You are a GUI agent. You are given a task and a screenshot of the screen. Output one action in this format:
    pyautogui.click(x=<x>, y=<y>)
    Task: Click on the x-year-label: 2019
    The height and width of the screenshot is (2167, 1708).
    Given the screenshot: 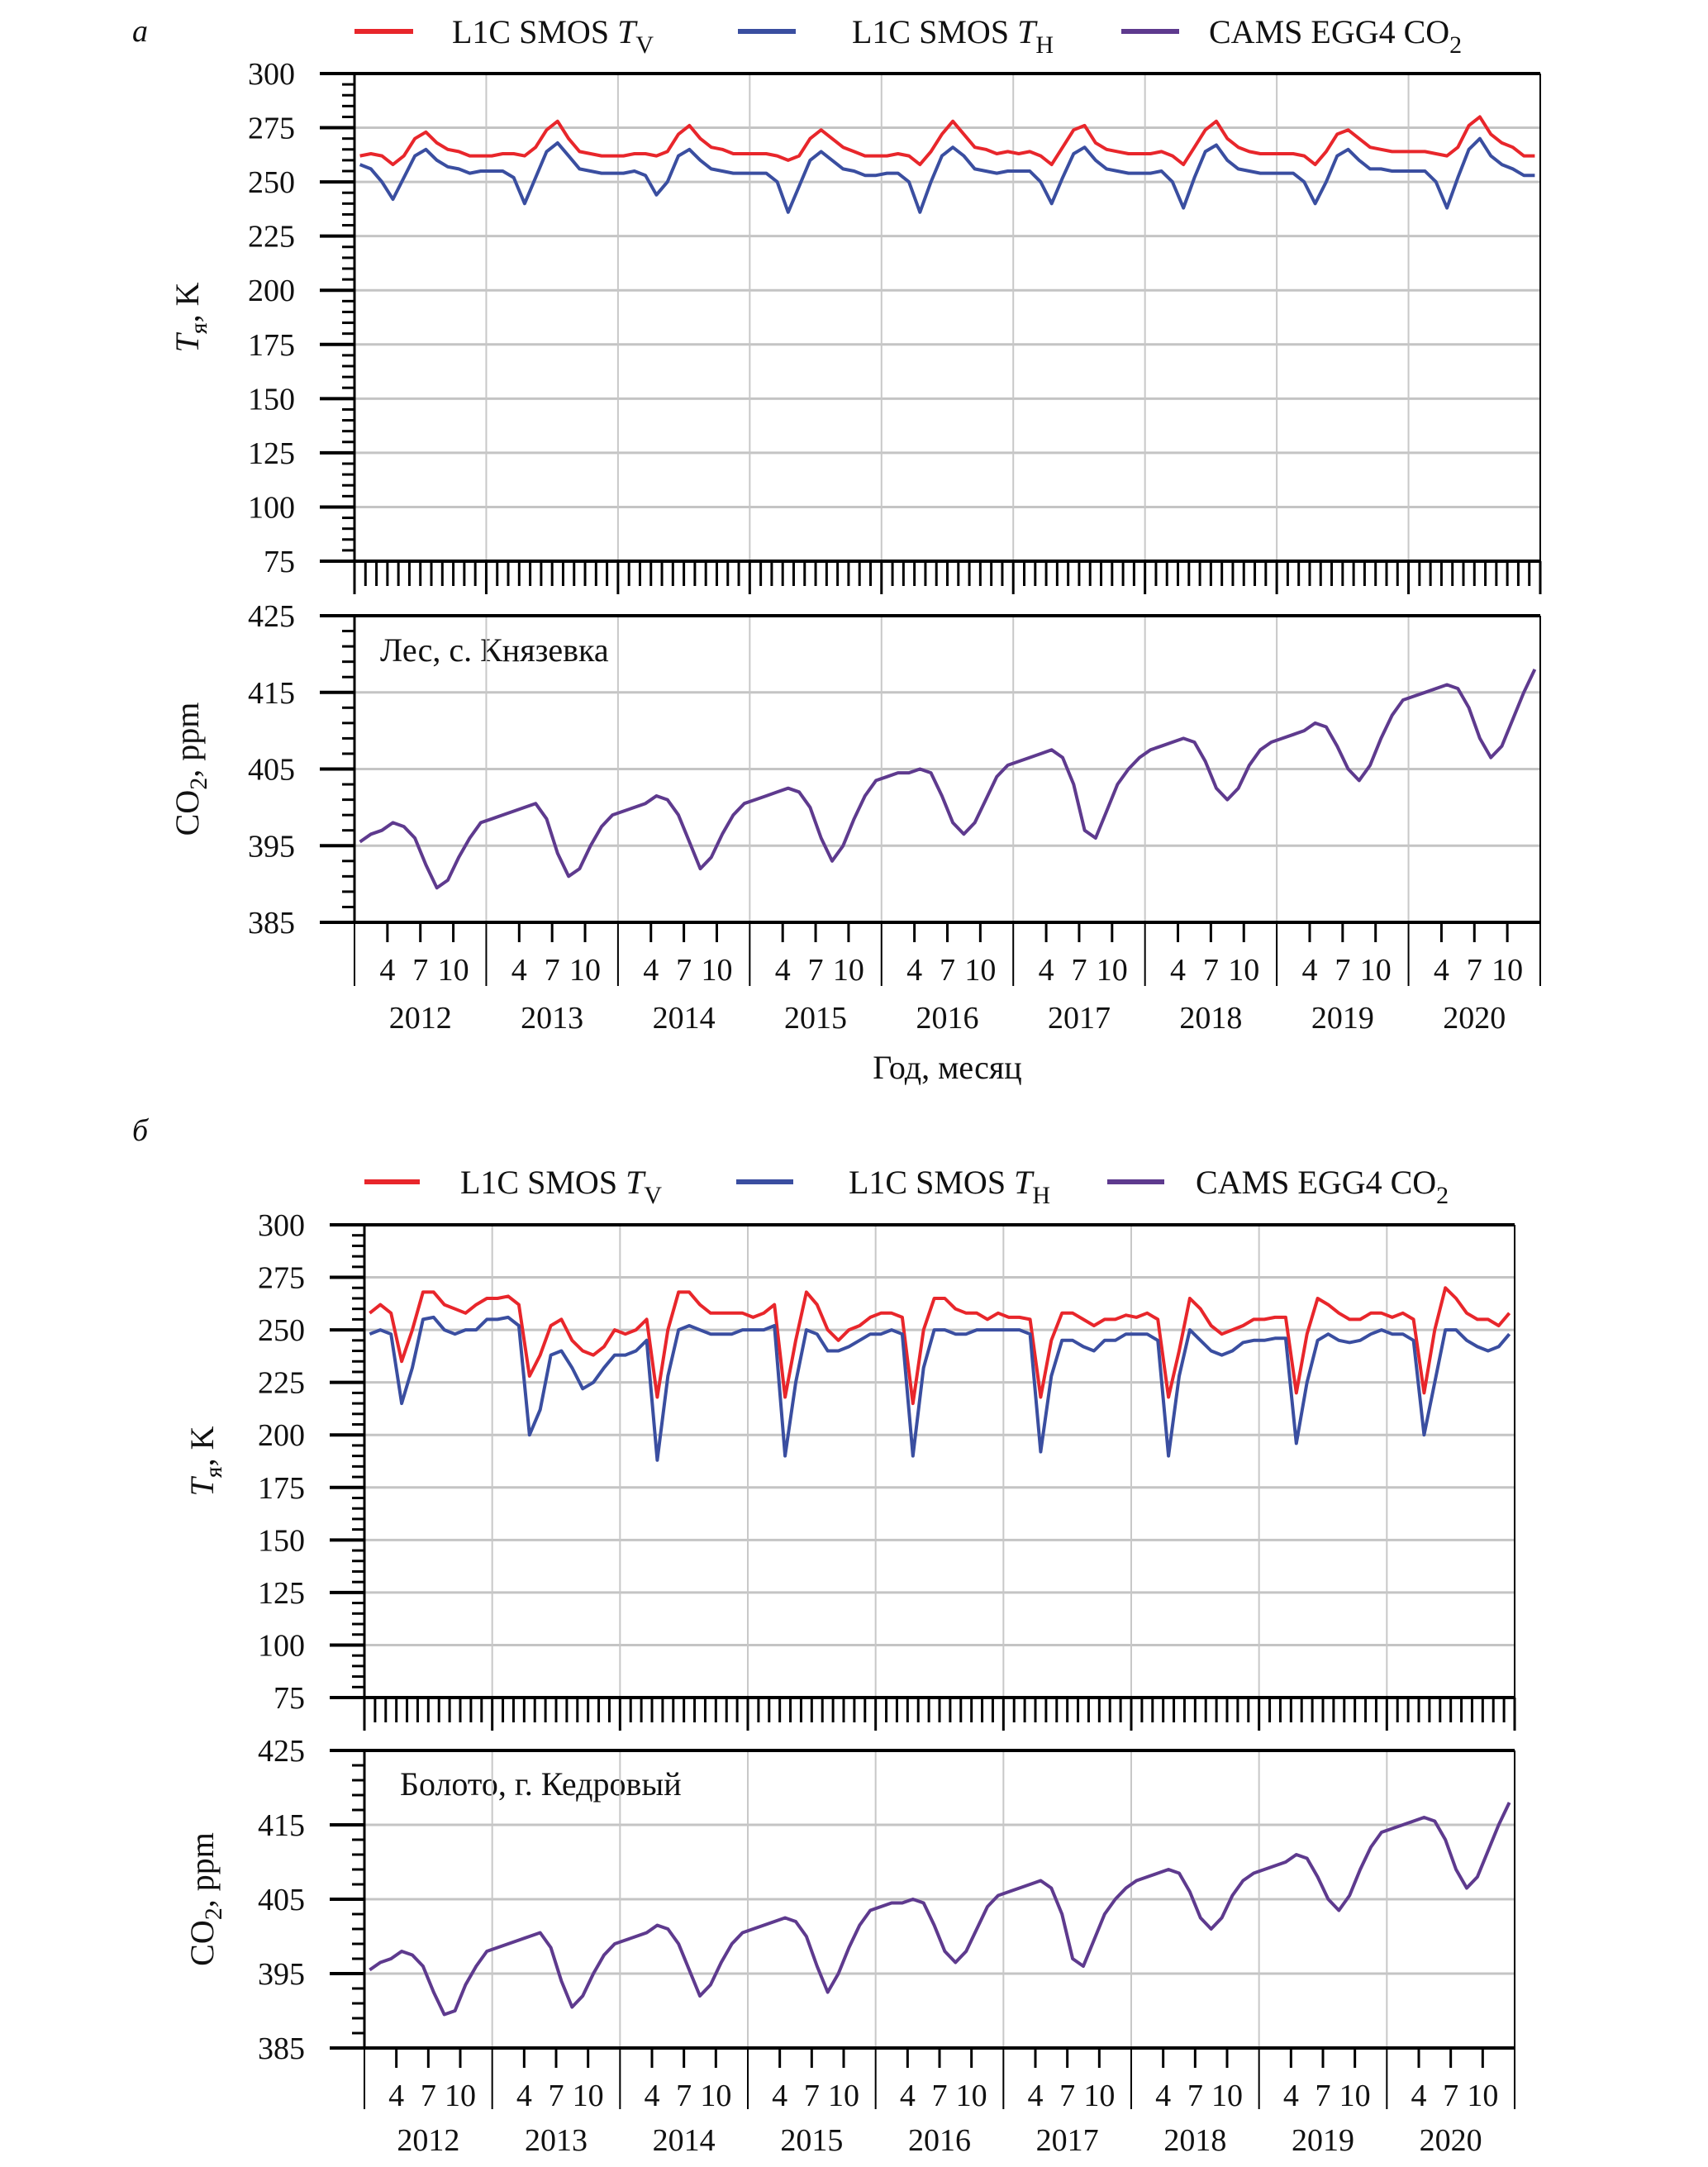 What is the action you would take?
    pyautogui.click(x=1323, y=2140)
    